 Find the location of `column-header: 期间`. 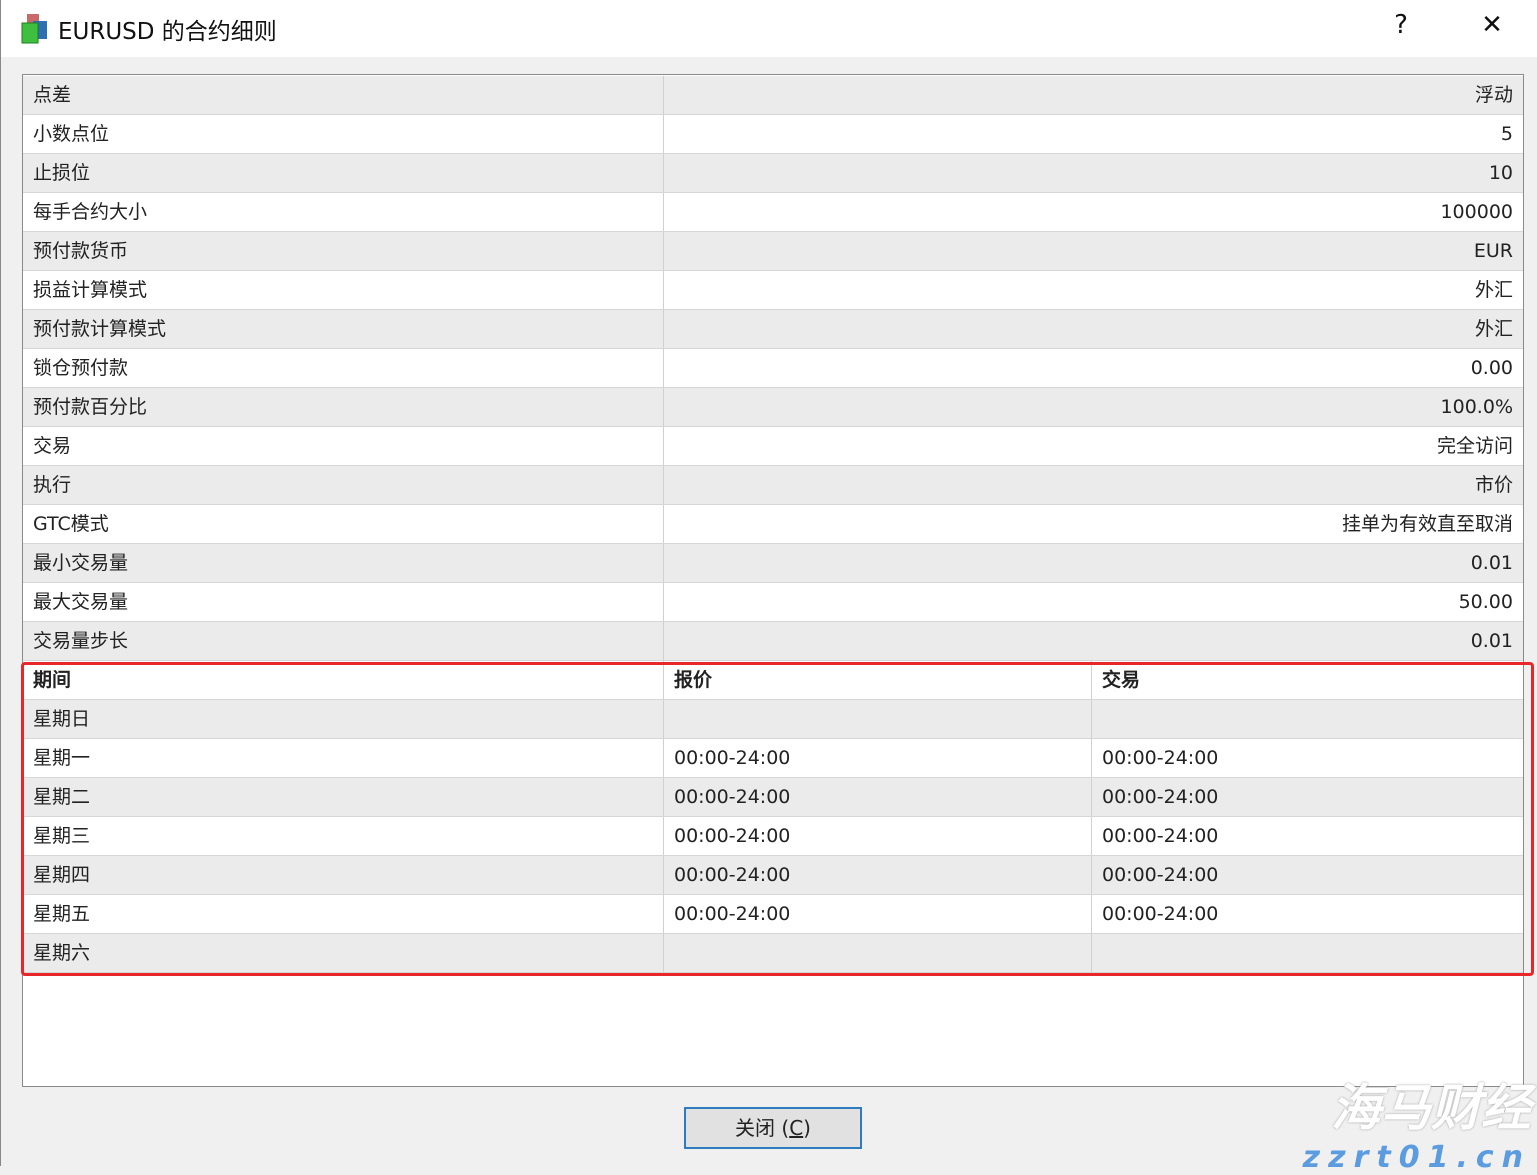

column-header: 期间 is located at coordinates (343, 680).